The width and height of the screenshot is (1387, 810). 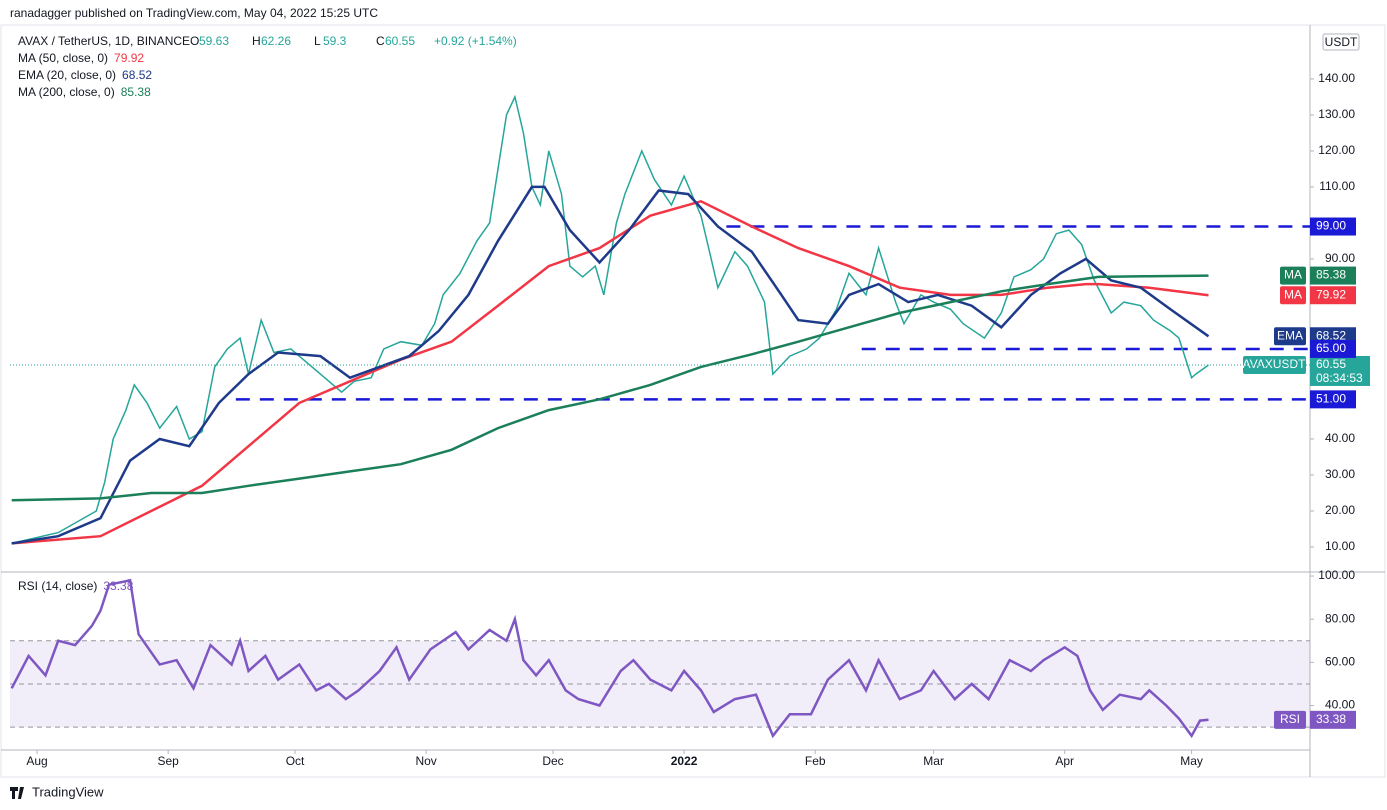 I want to click on tag-value: 33.38, so click(x=1331, y=719).